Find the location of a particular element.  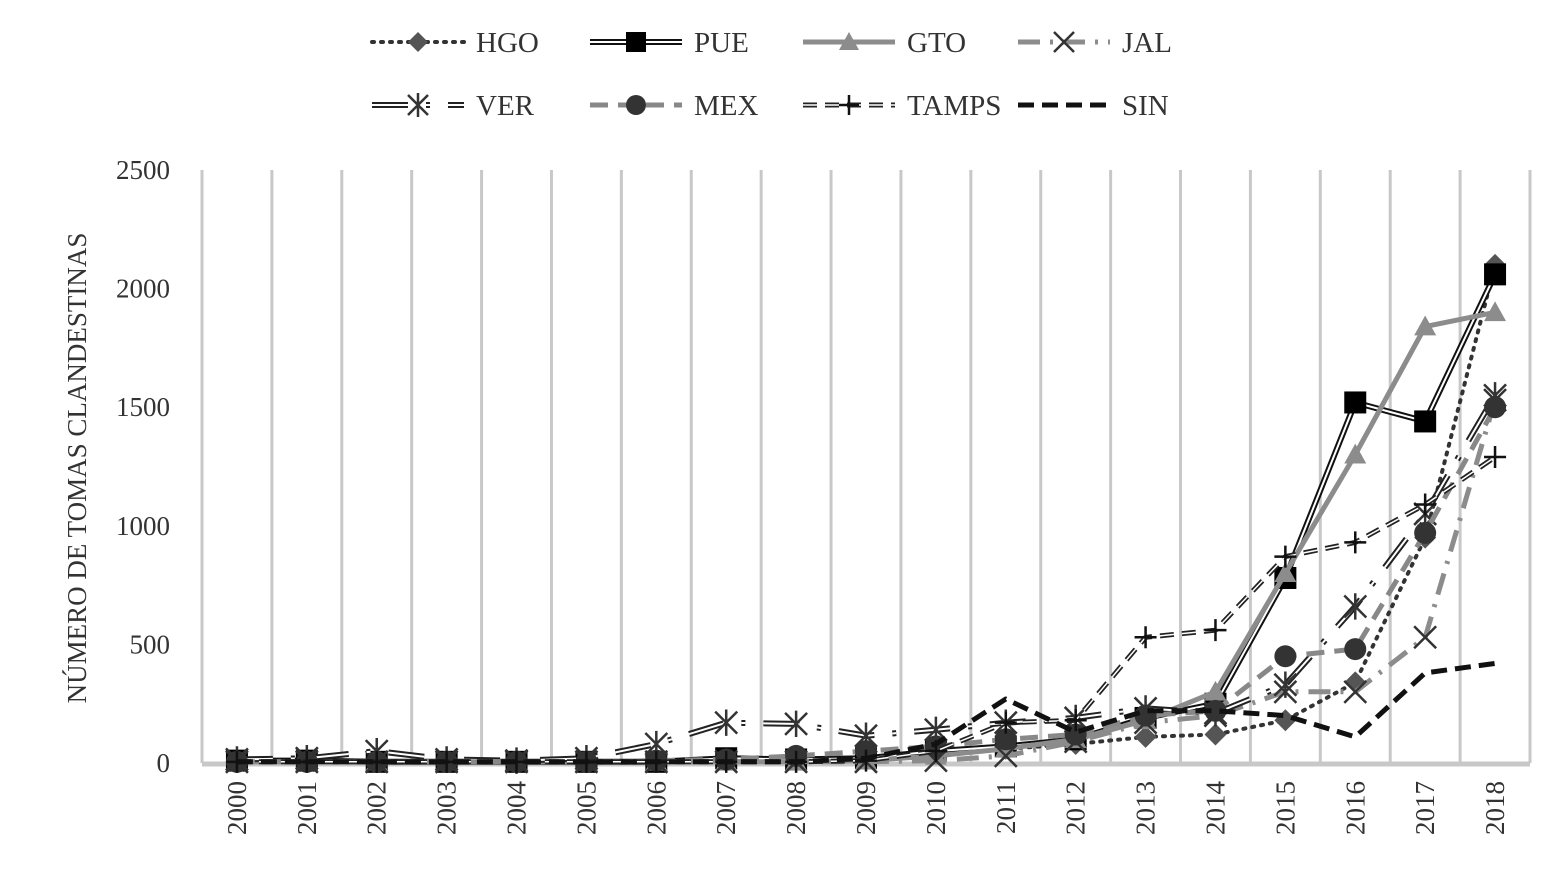

legend: HGO PUE GTO JAL VER MEX TAMPS SIN is located at coordinates (771, 74).